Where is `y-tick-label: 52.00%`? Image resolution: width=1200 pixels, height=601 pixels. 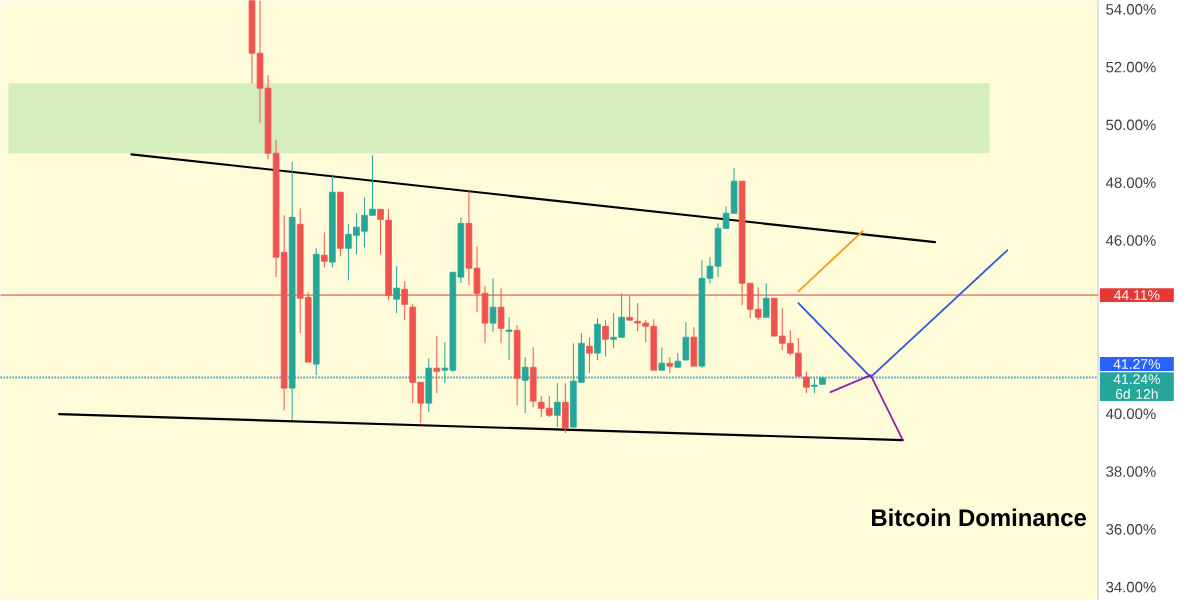 y-tick-label: 52.00% is located at coordinates (1131, 67).